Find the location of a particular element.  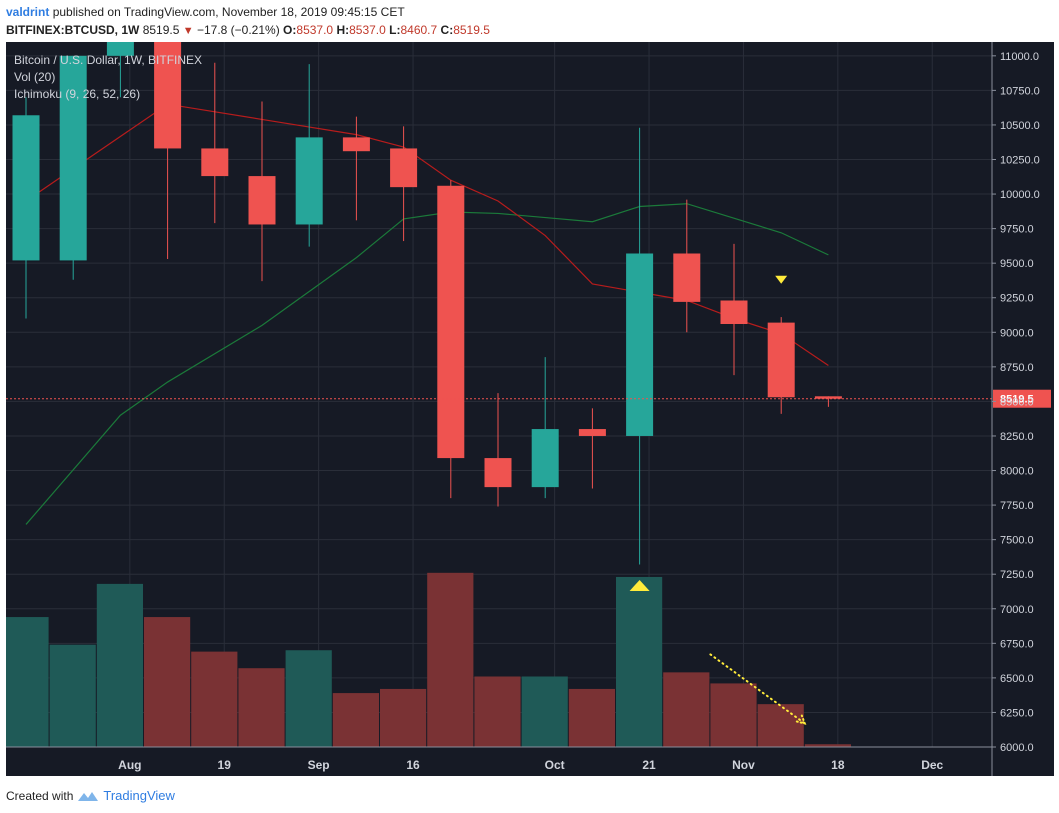

x-tick-label: Sep is located at coordinates (319, 765).